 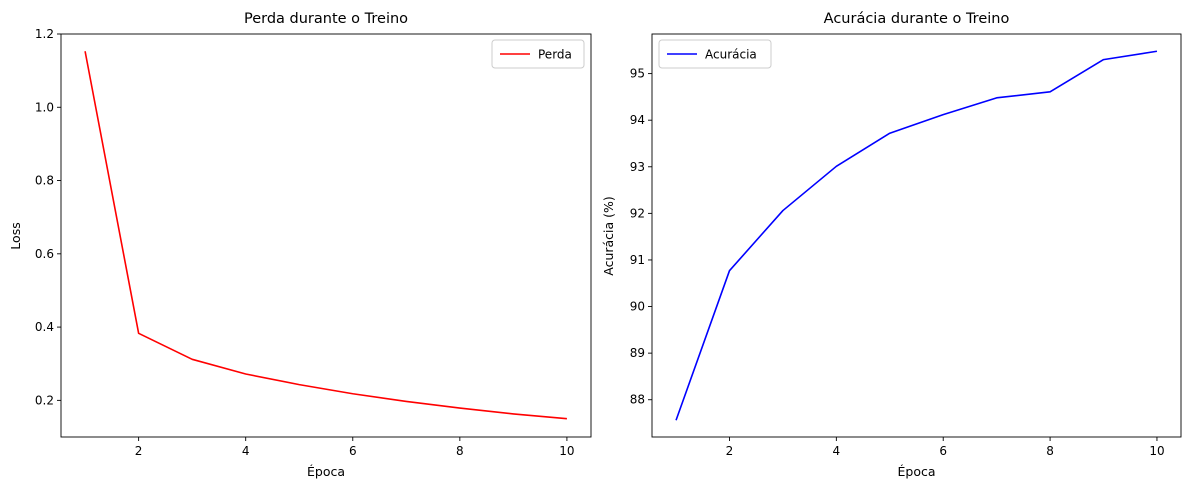 What do you see at coordinates (15, 235) in the screenshot?
I see `y-axis-label: Loss` at bounding box center [15, 235].